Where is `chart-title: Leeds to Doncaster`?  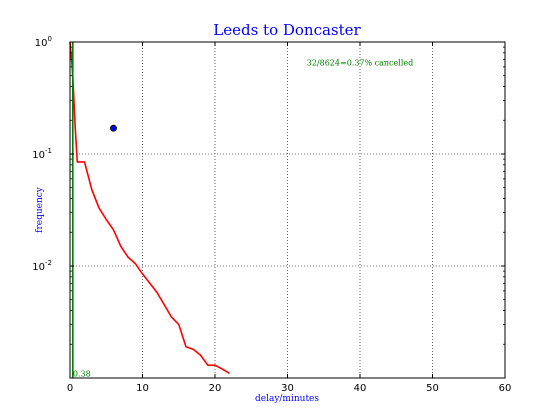
chart-title: Leeds to Doncaster is located at coordinates (287, 30).